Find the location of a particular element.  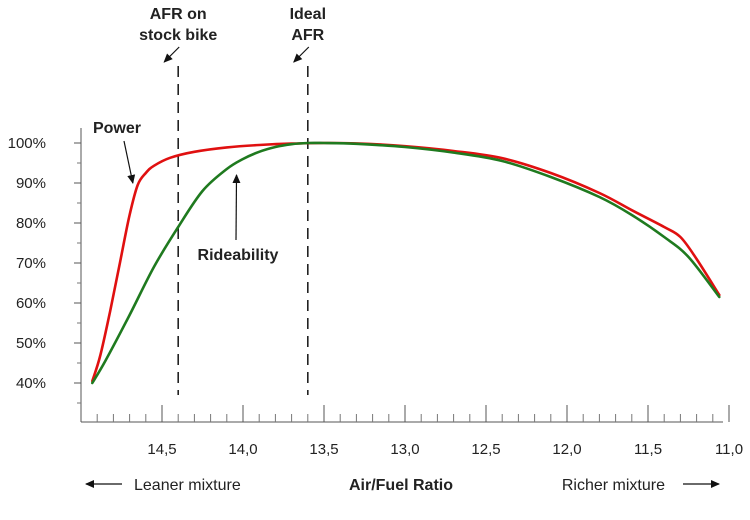

y-ticks: 40% 50% 60% 70% 80% 90% 100% is located at coordinates (44, 269).